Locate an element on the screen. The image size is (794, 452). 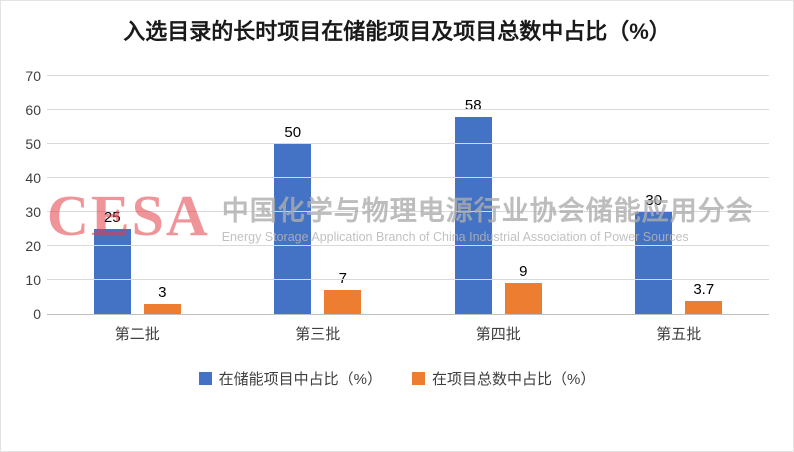
y-tick-label: 20 is located at coordinates (33, 246).